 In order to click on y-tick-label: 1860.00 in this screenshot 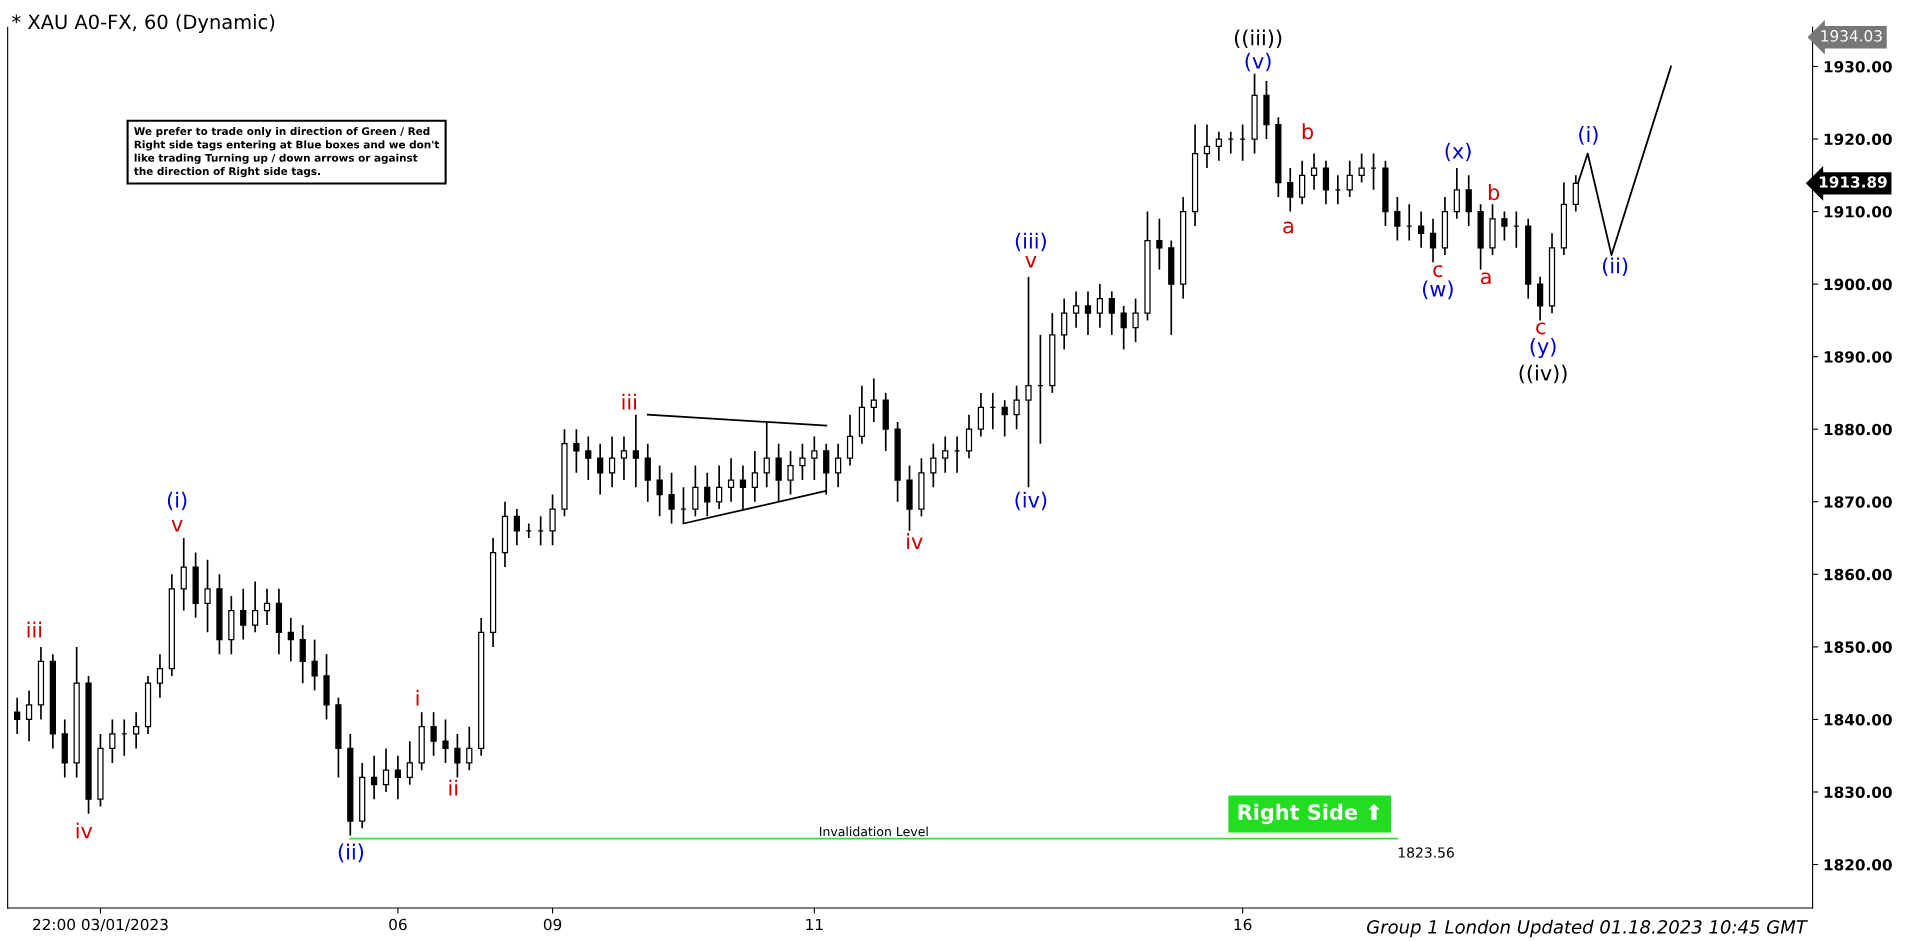, I will do `click(1858, 574)`.